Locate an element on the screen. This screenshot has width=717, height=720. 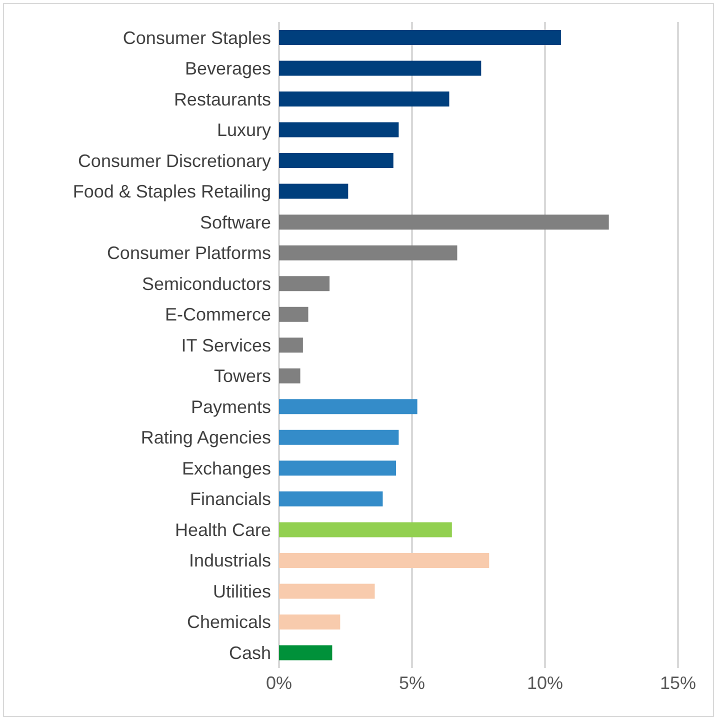
y-tick-label: Health Care is located at coordinates (222, 530).